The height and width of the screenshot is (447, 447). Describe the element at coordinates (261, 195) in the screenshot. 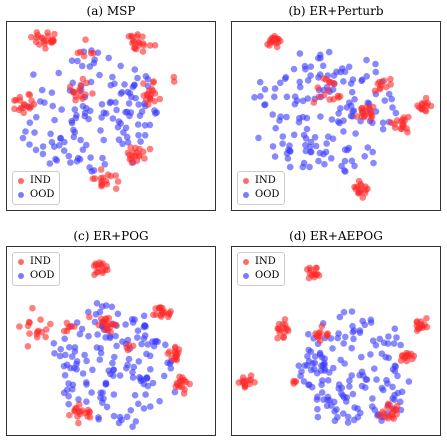

I see `legend-item-ood: OOD` at that location.